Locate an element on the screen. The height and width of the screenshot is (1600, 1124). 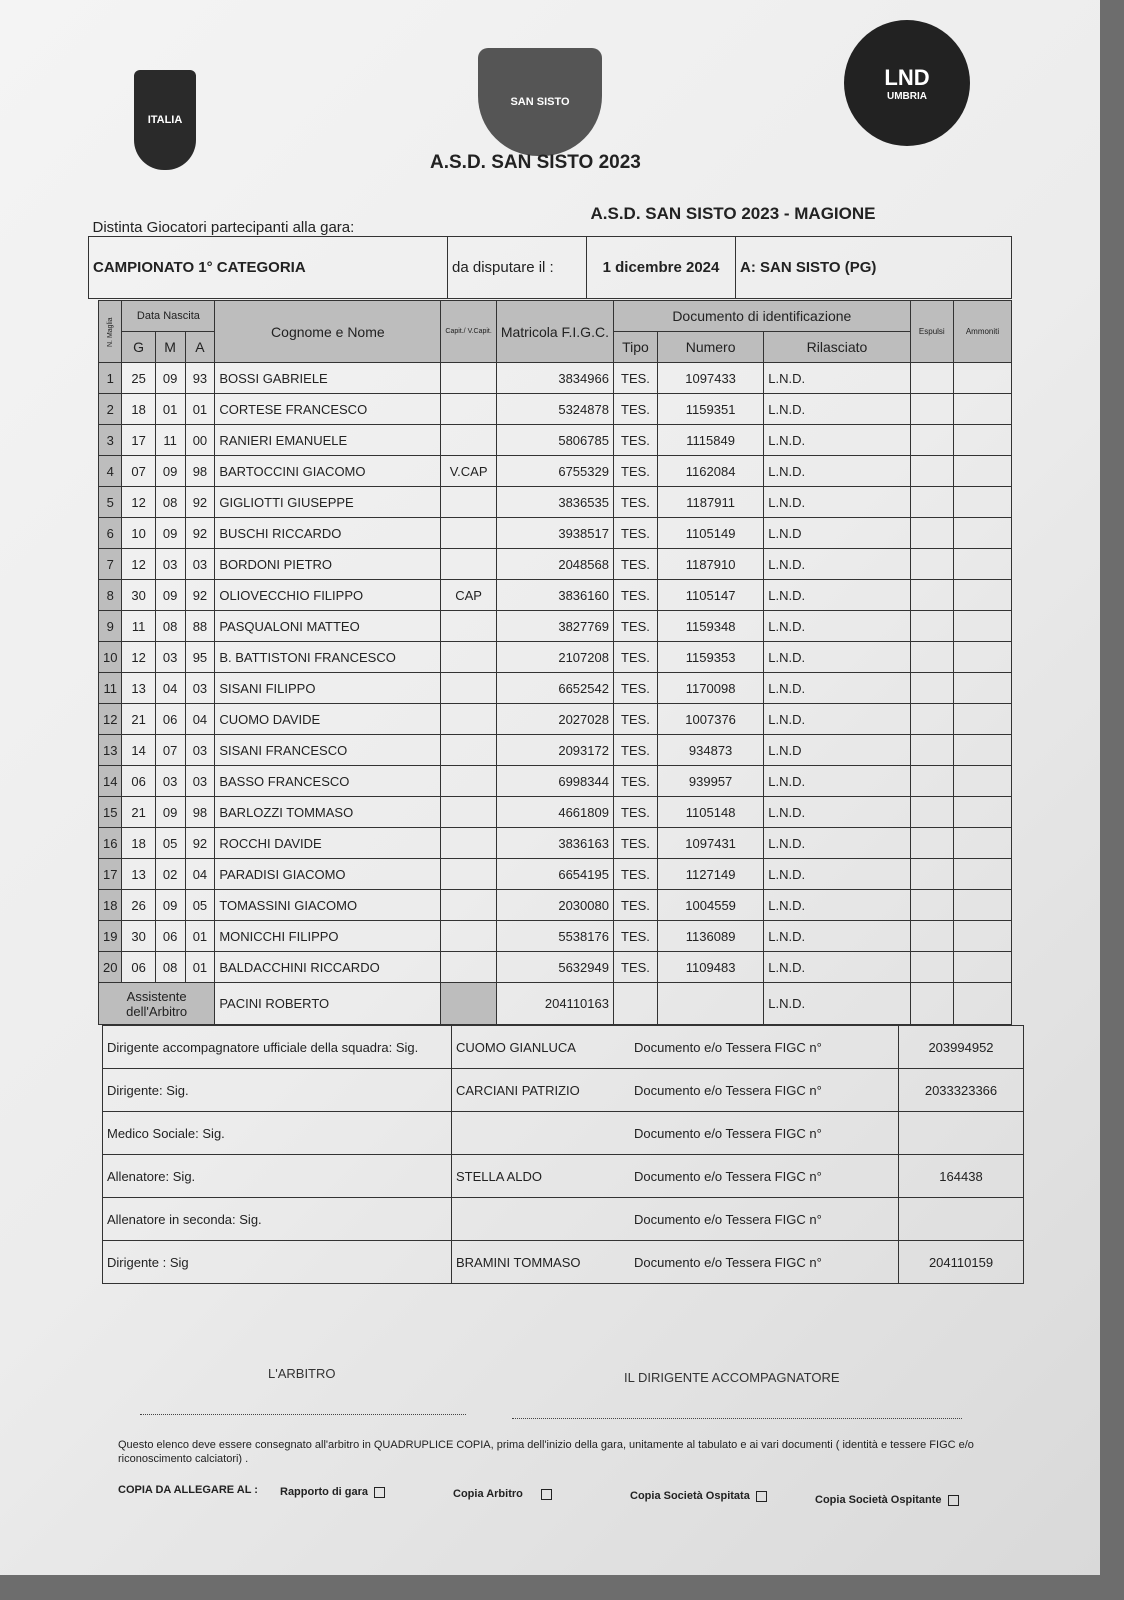
birth-month: 06 is located at coordinates (170, 719).